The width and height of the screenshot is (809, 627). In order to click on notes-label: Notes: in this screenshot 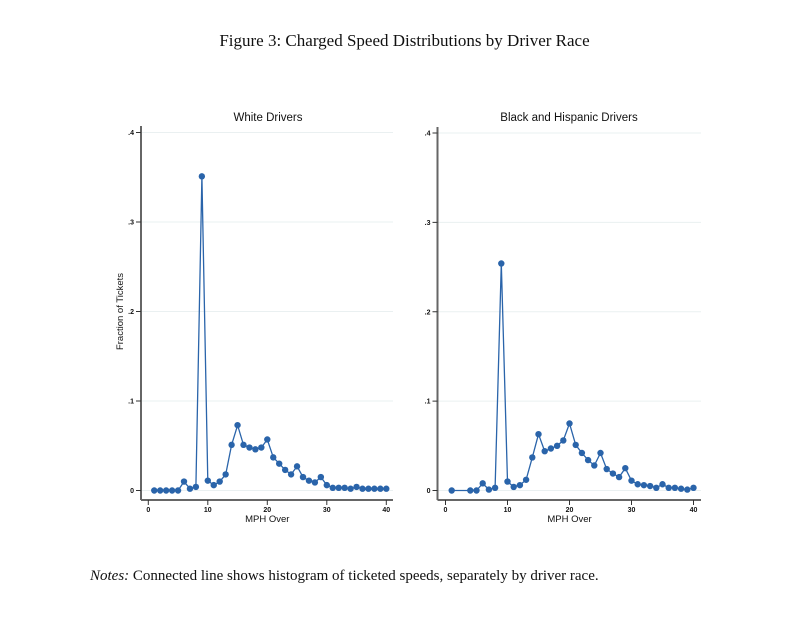, I will do `click(110, 576)`.